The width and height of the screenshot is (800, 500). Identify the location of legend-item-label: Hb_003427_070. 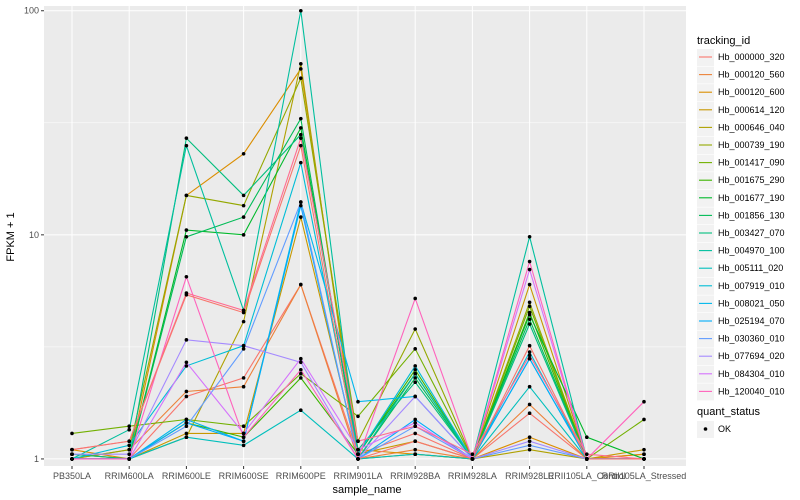
(751, 233).